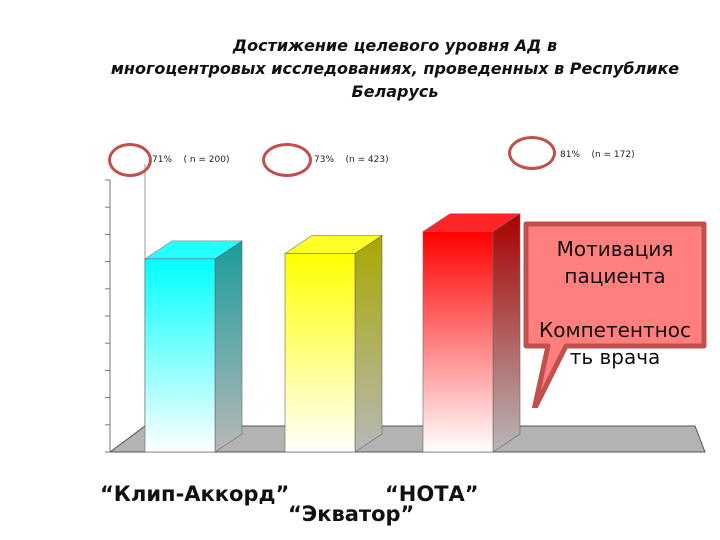  Describe the element at coordinates (407, 439) in the screenshot. I see `chart-floor` at that location.